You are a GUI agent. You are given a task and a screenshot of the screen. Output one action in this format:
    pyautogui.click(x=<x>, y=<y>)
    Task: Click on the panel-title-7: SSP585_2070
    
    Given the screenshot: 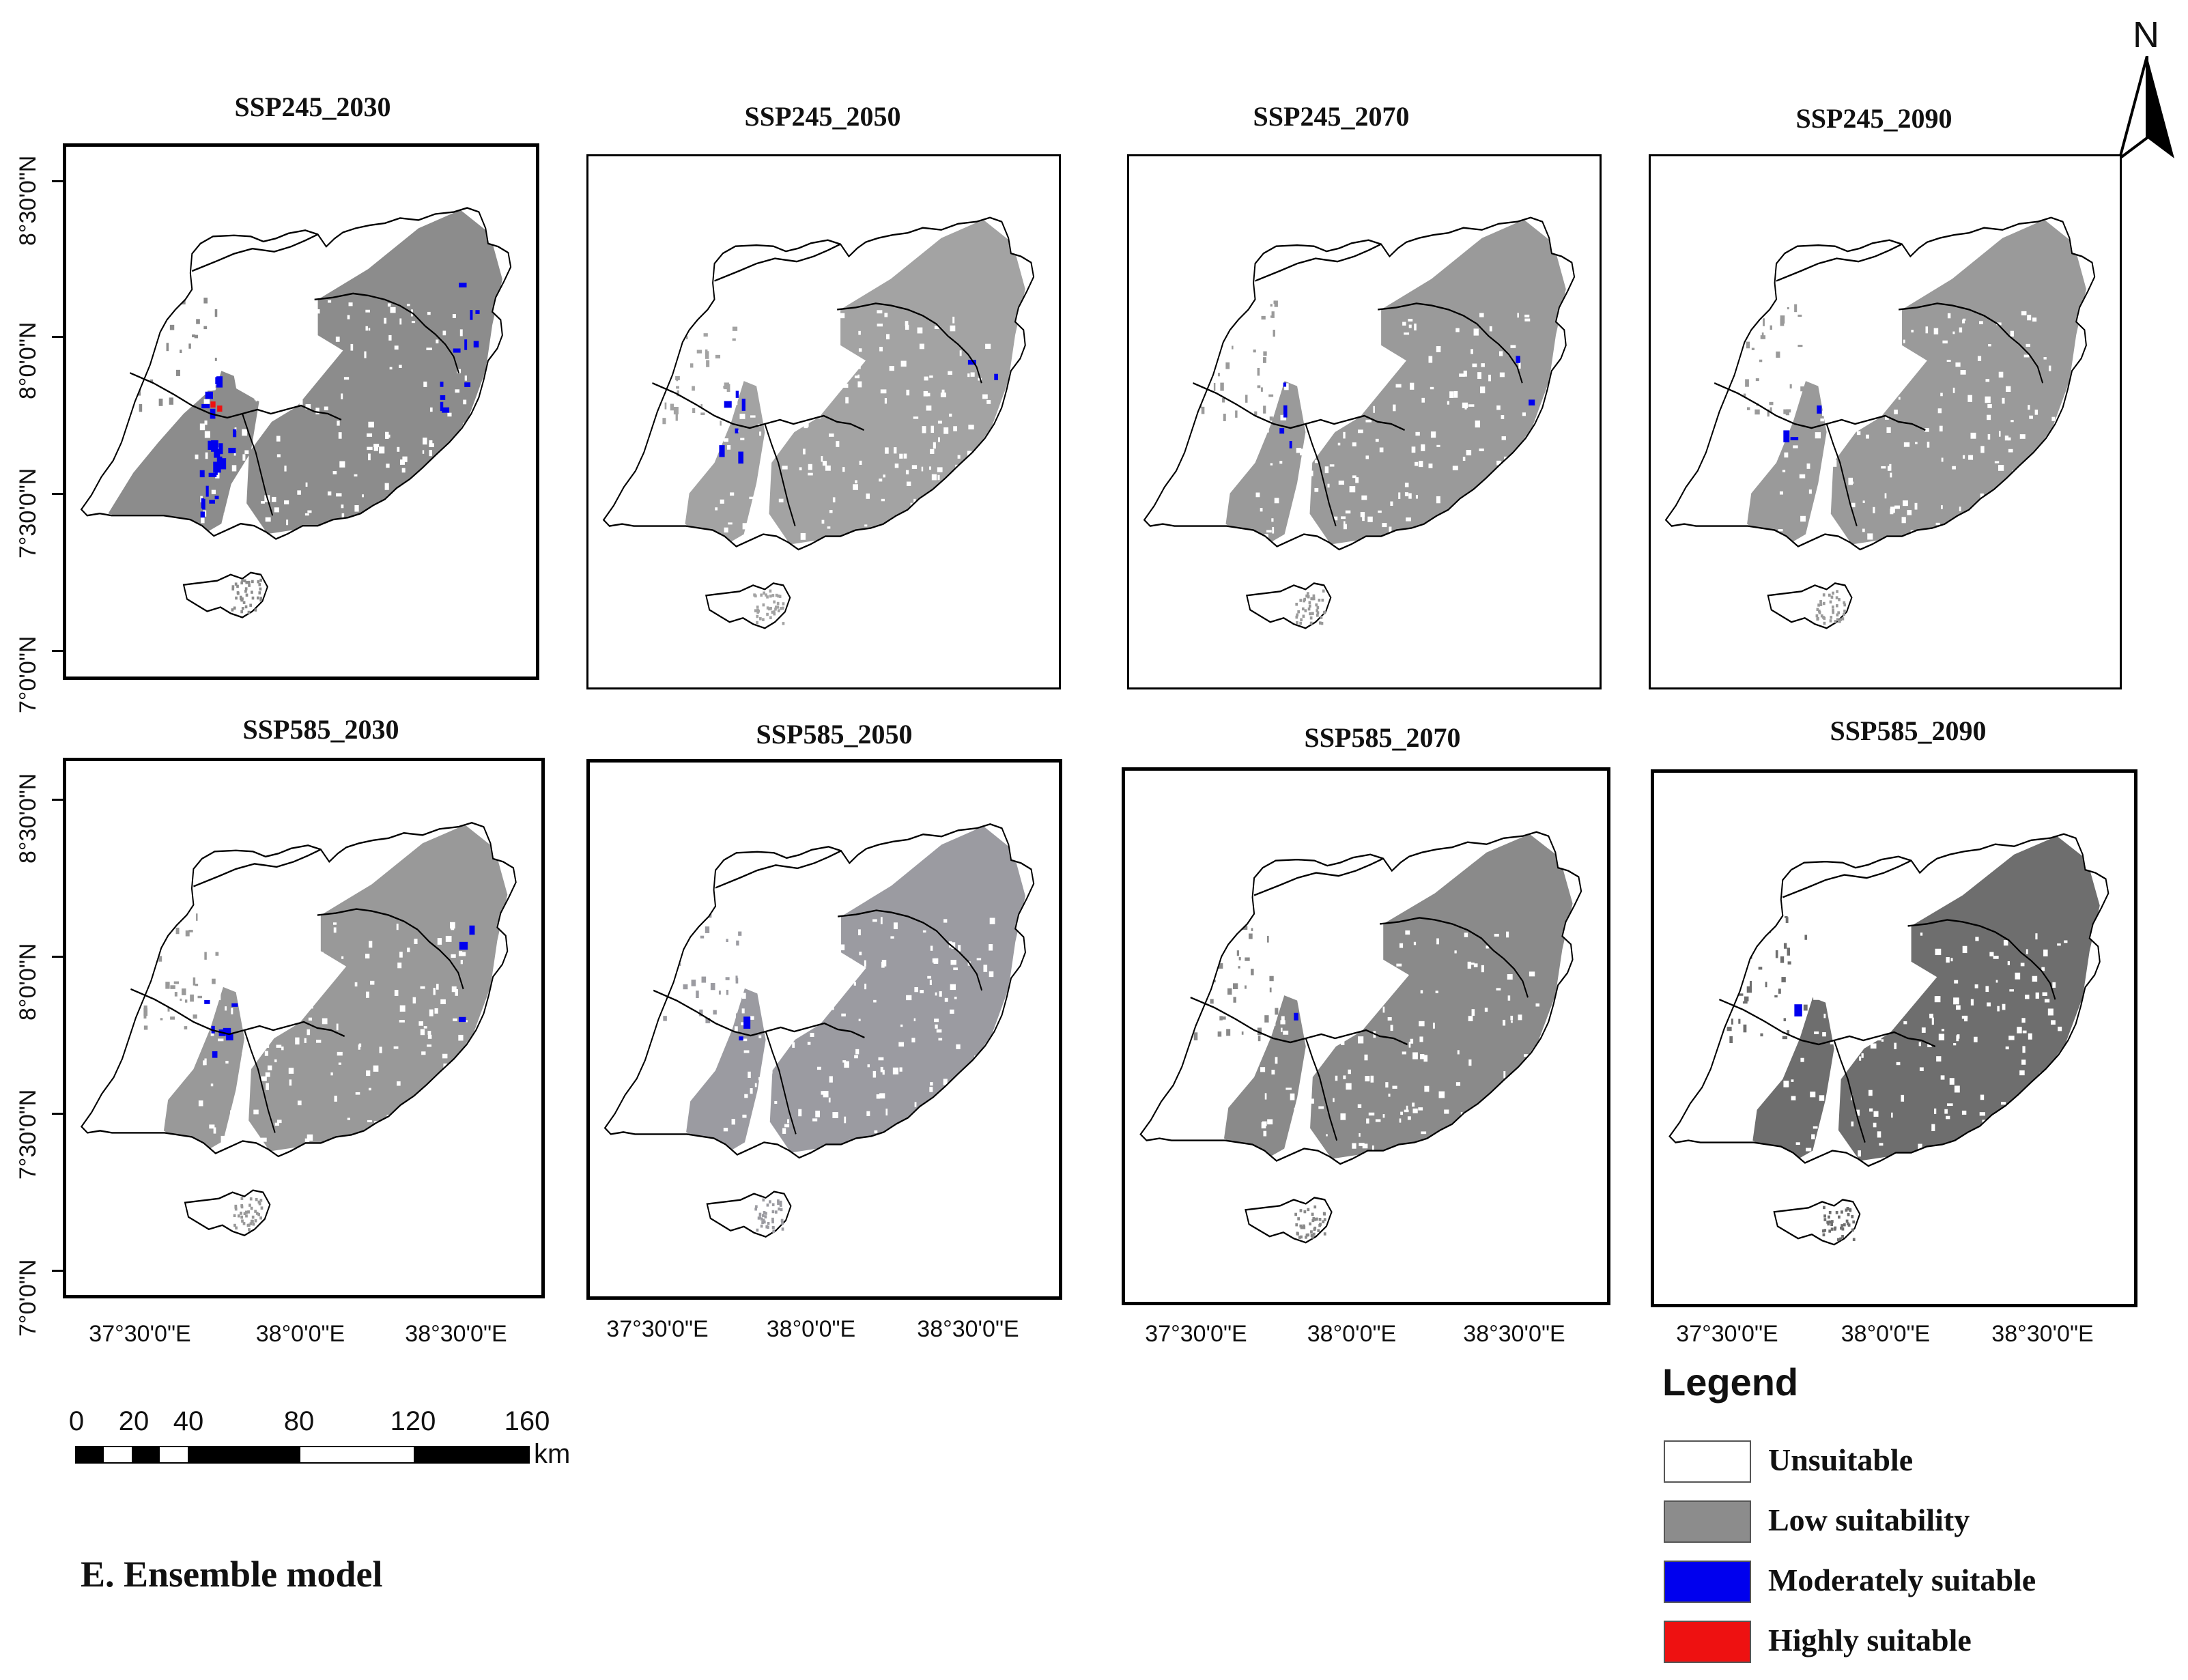 What is the action you would take?
    pyautogui.click(x=1383, y=737)
    